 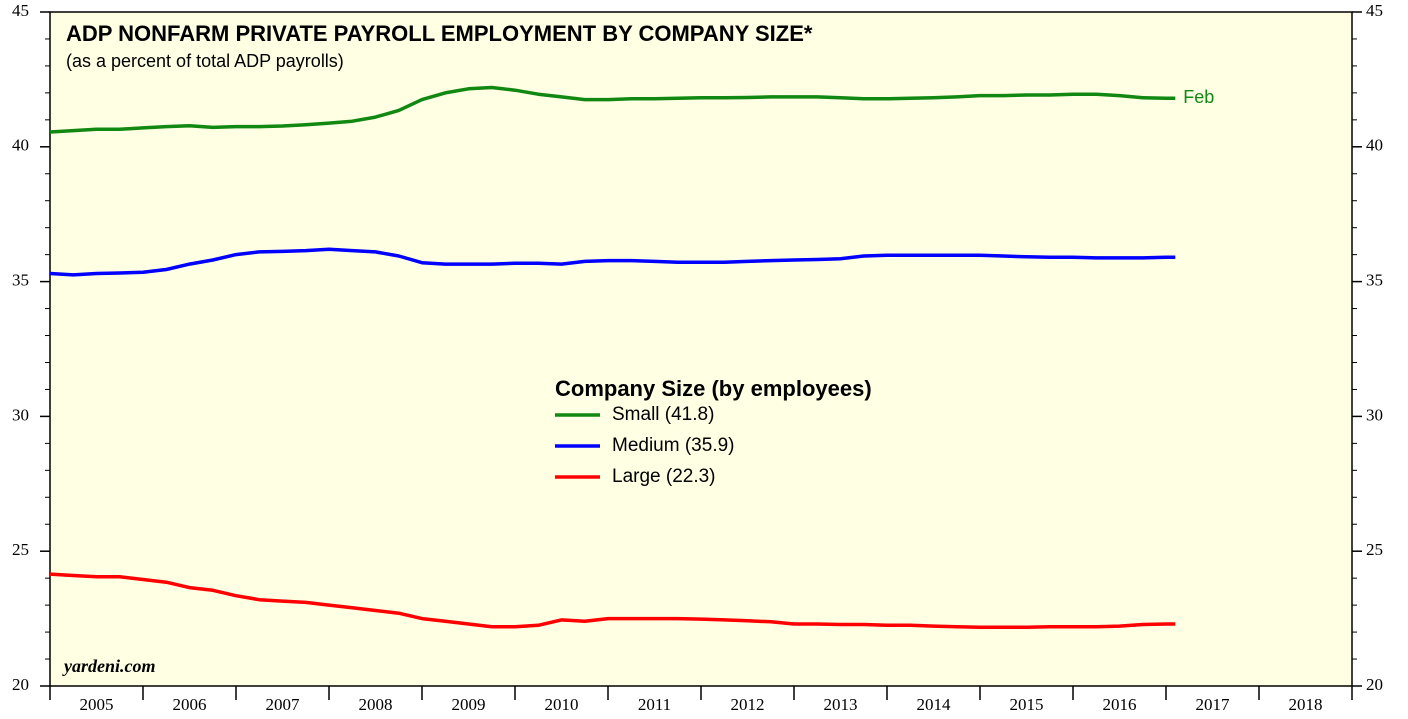 What do you see at coordinates (283, 704) in the screenshot?
I see `x-tick-label: 2007` at bounding box center [283, 704].